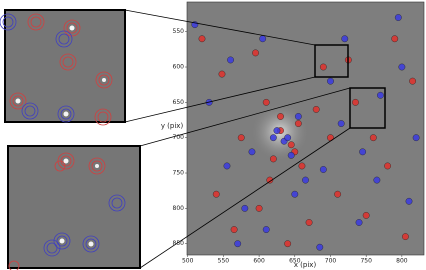 This screenshot has height=270, width=426. I want to click on y-axis-label: y (pix), so click(172, 126).